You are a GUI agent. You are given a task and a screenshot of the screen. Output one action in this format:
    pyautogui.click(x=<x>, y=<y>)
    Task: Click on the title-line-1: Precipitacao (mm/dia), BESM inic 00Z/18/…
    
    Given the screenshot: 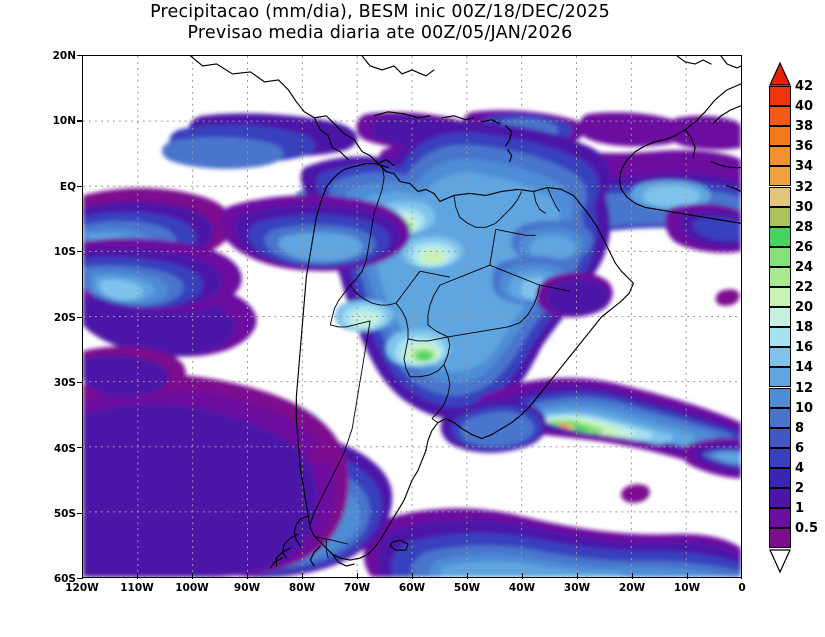 What is the action you would take?
    pyautogui.click(x=380, y=12)
    